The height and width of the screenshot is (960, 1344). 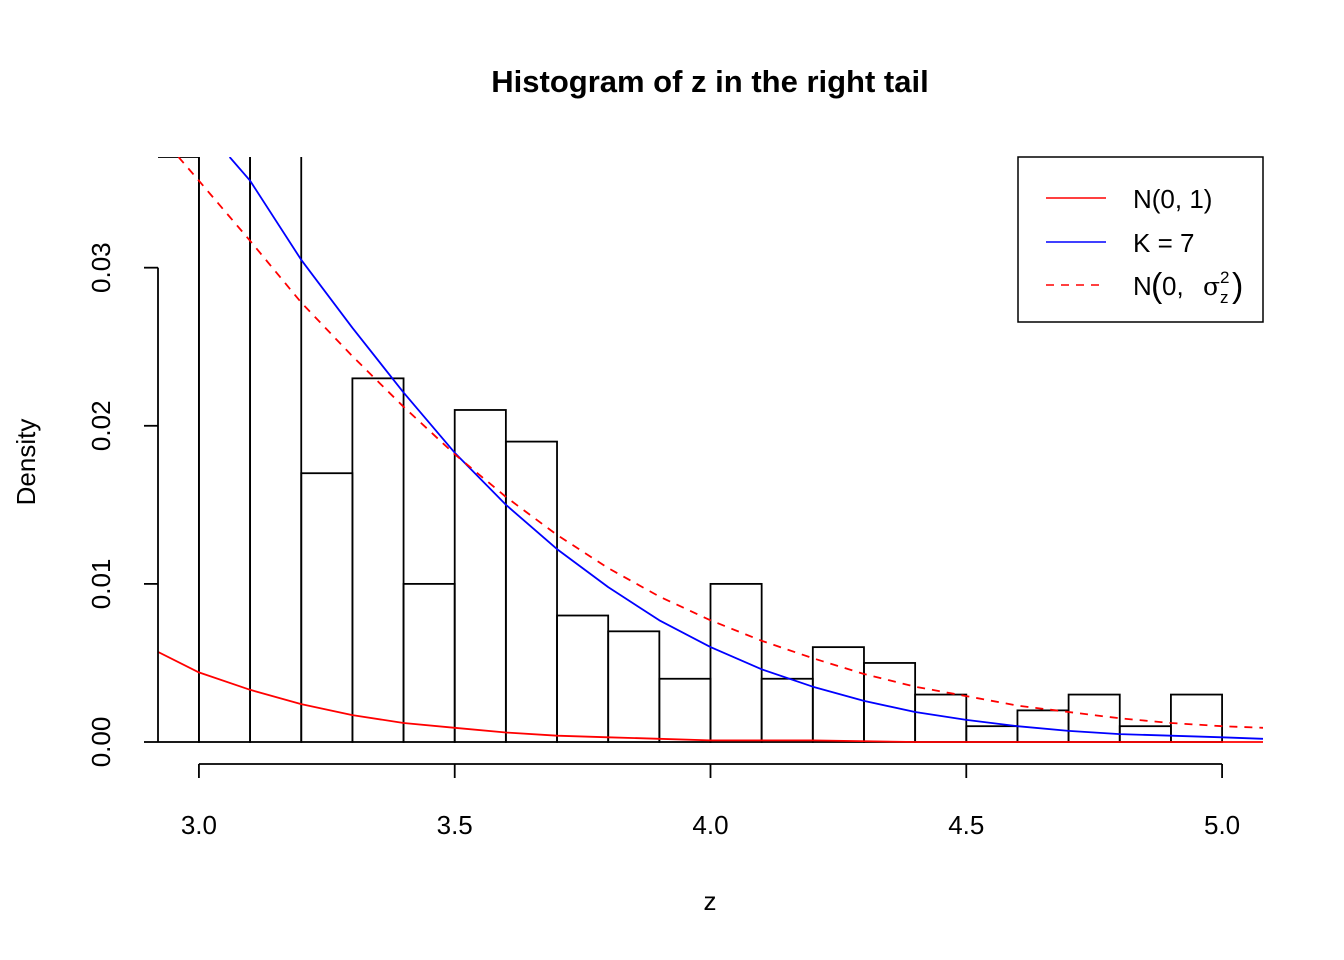 What do you see at coordinates (1224, 297) in the screenshot?
I see `legend-label-nsigma-sub: z` at bounding box center [1224, 297].